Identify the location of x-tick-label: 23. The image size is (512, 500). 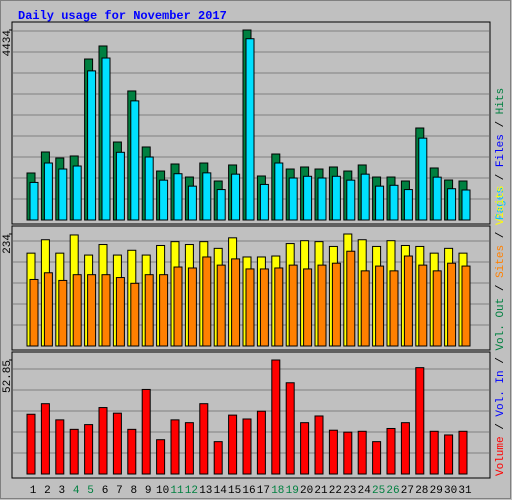
(349, 491).